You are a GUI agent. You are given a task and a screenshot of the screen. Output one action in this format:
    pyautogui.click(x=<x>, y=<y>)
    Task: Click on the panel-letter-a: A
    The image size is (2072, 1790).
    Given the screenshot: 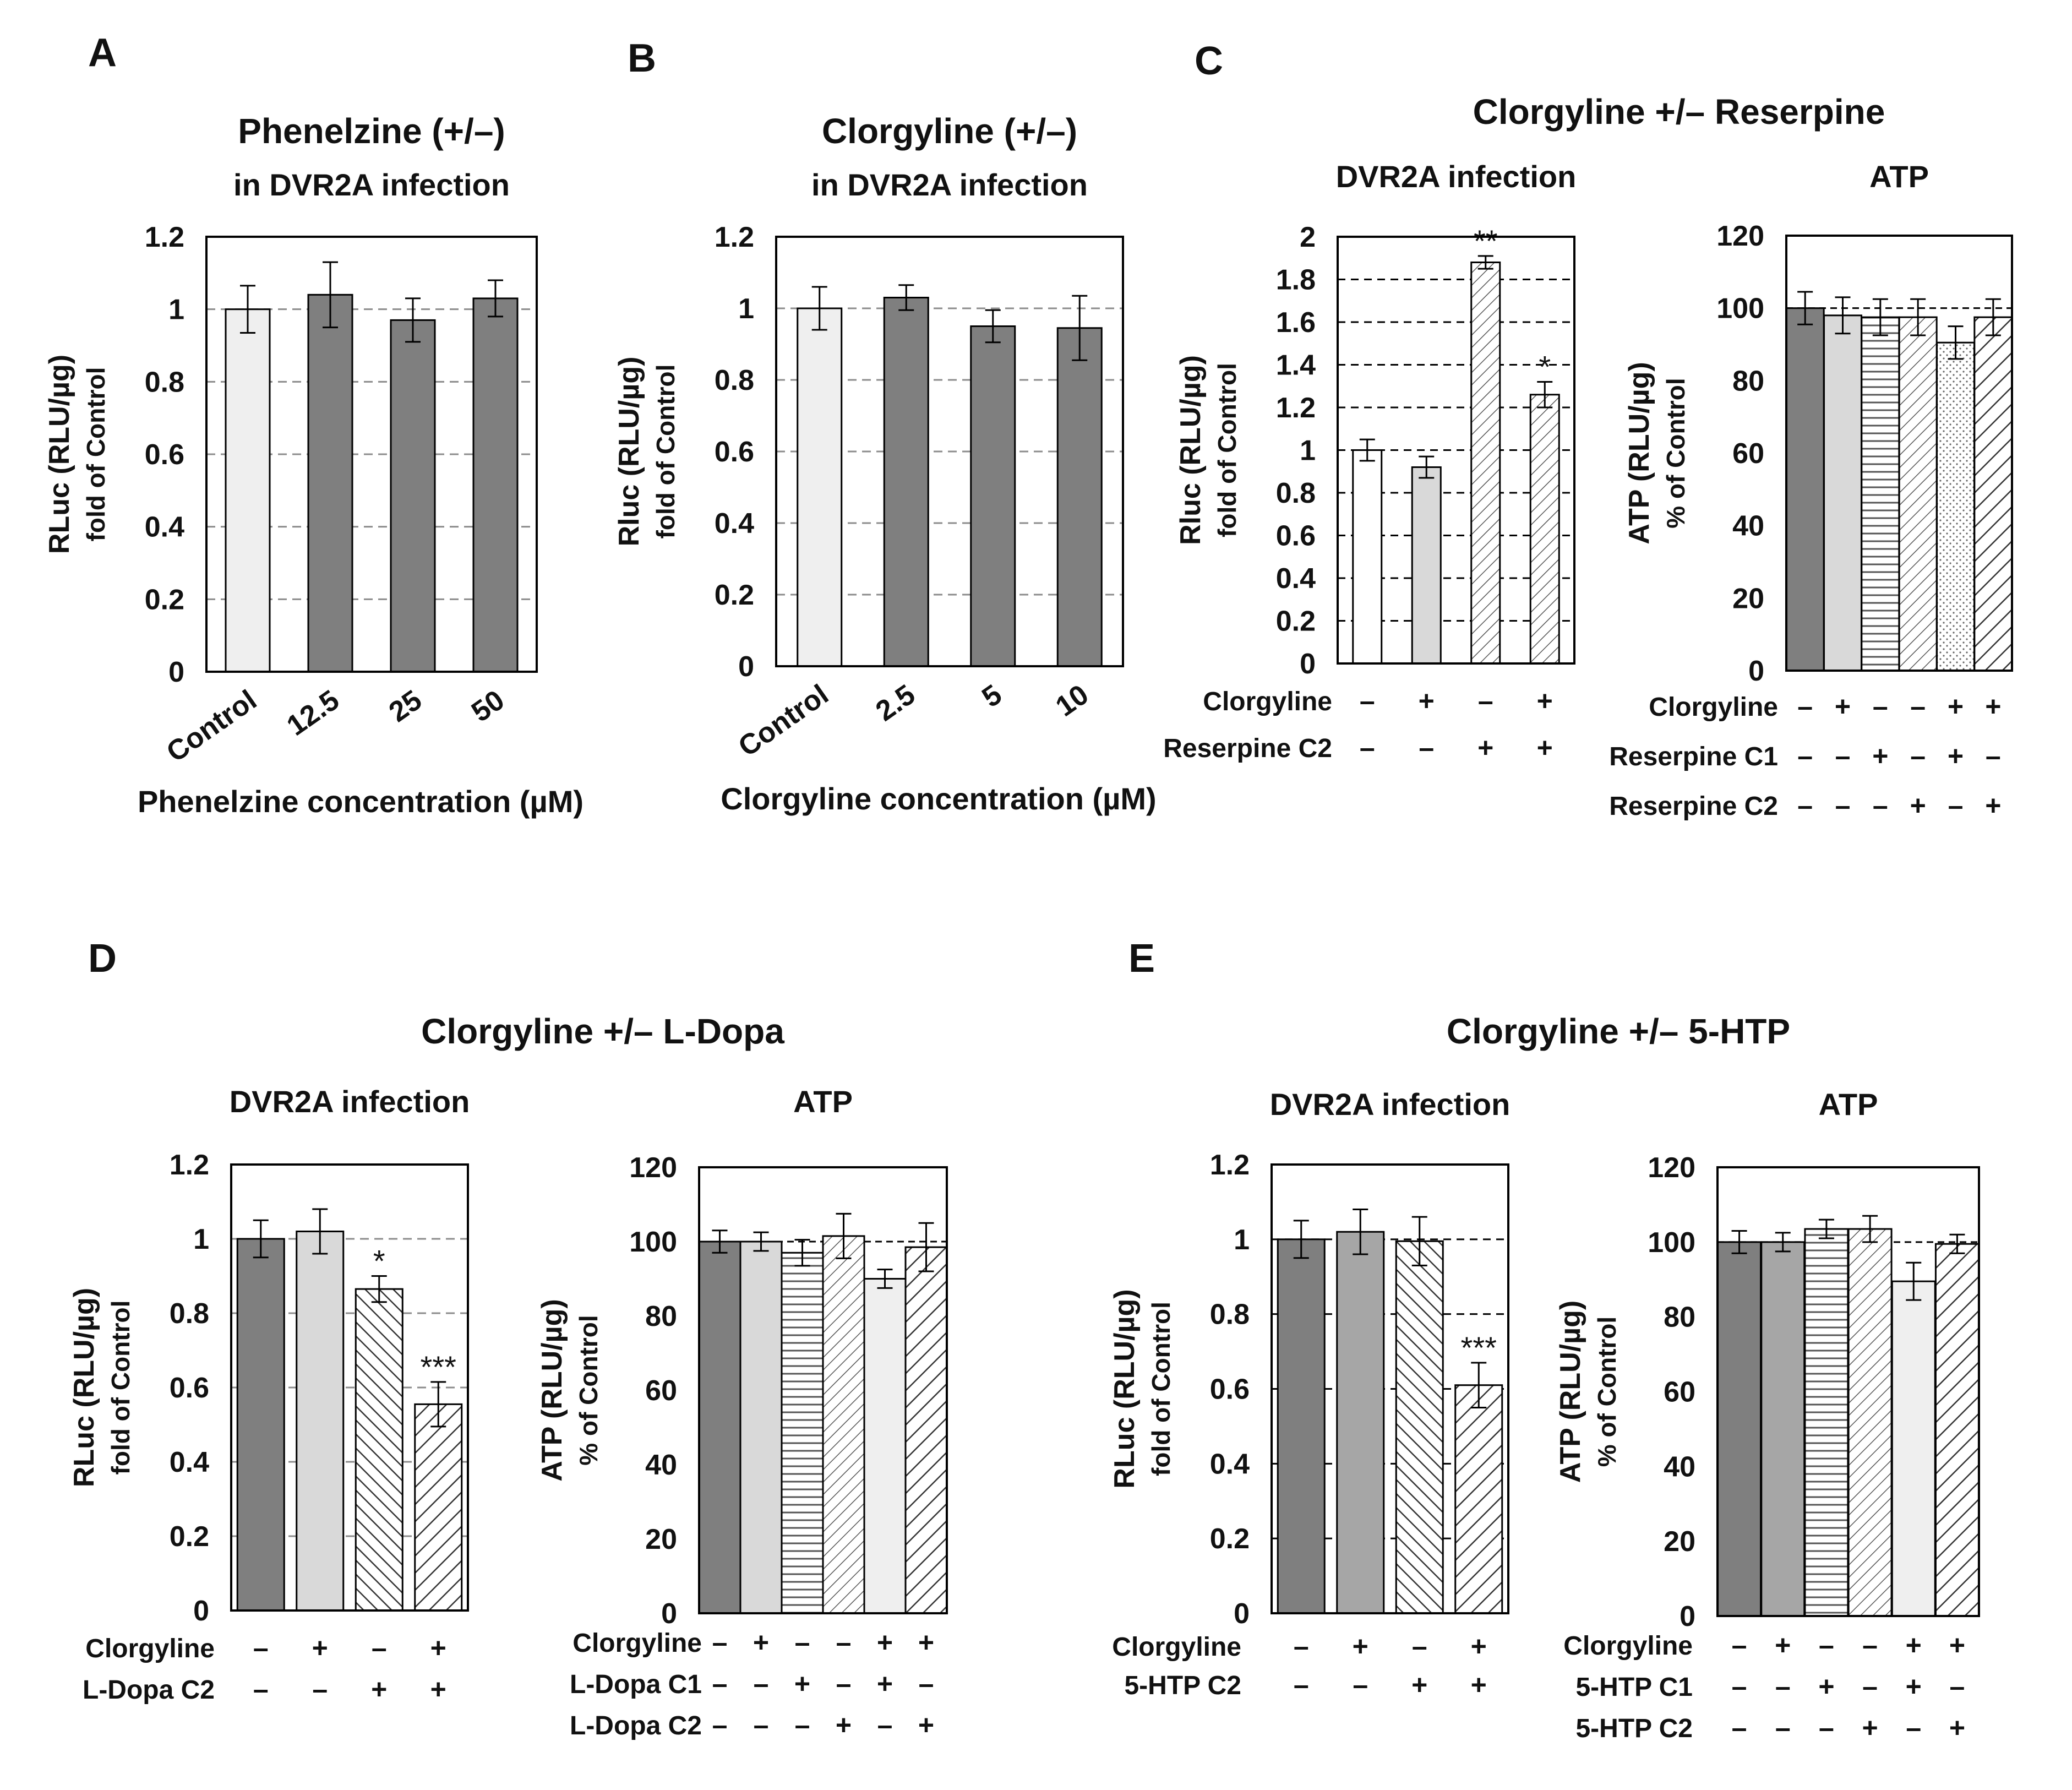 What is the action you would take?
    pyautogui.click(x=102, y=53)
    